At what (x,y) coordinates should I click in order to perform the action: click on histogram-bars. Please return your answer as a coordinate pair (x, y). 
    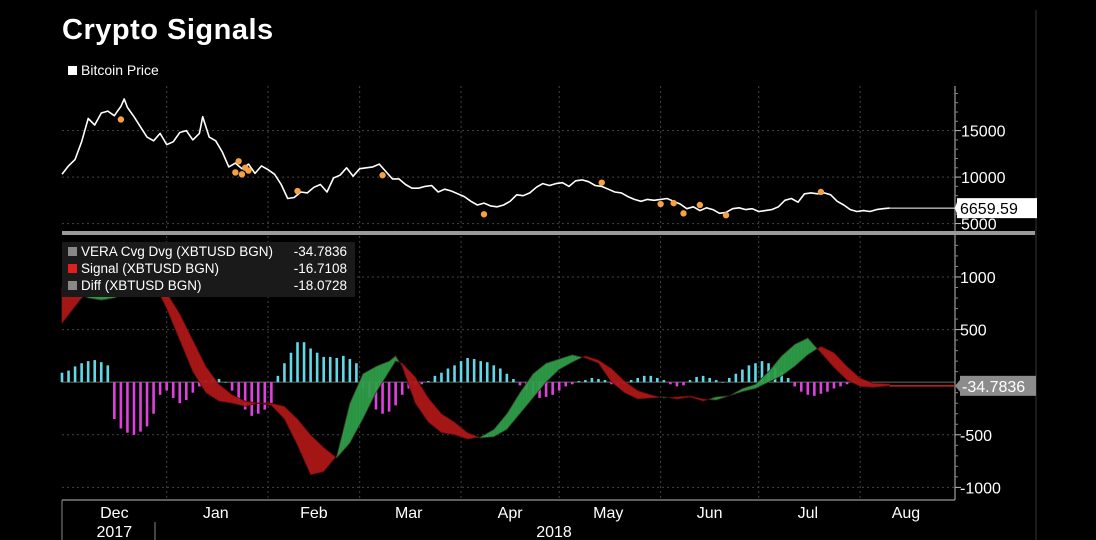
    Looking at the image, I should click on (454, 388).